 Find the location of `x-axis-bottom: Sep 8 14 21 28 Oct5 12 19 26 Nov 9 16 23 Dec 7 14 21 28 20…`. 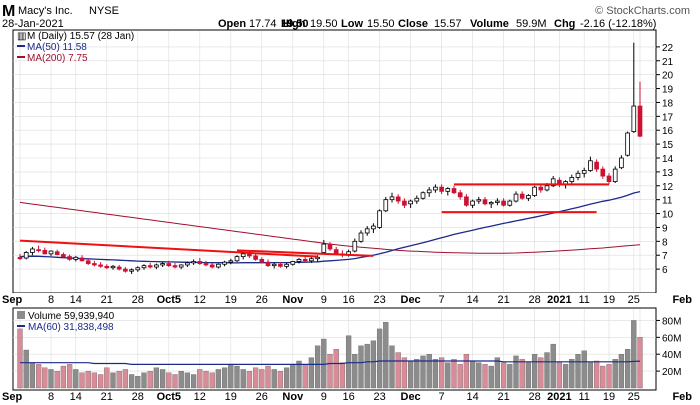

x-axis-bottom: Sep 8 14 21 28 Oct5 12 19 26 Nov 9 16 23 Dec 7 14 21 28 20… is located at coordinates (347, 397).